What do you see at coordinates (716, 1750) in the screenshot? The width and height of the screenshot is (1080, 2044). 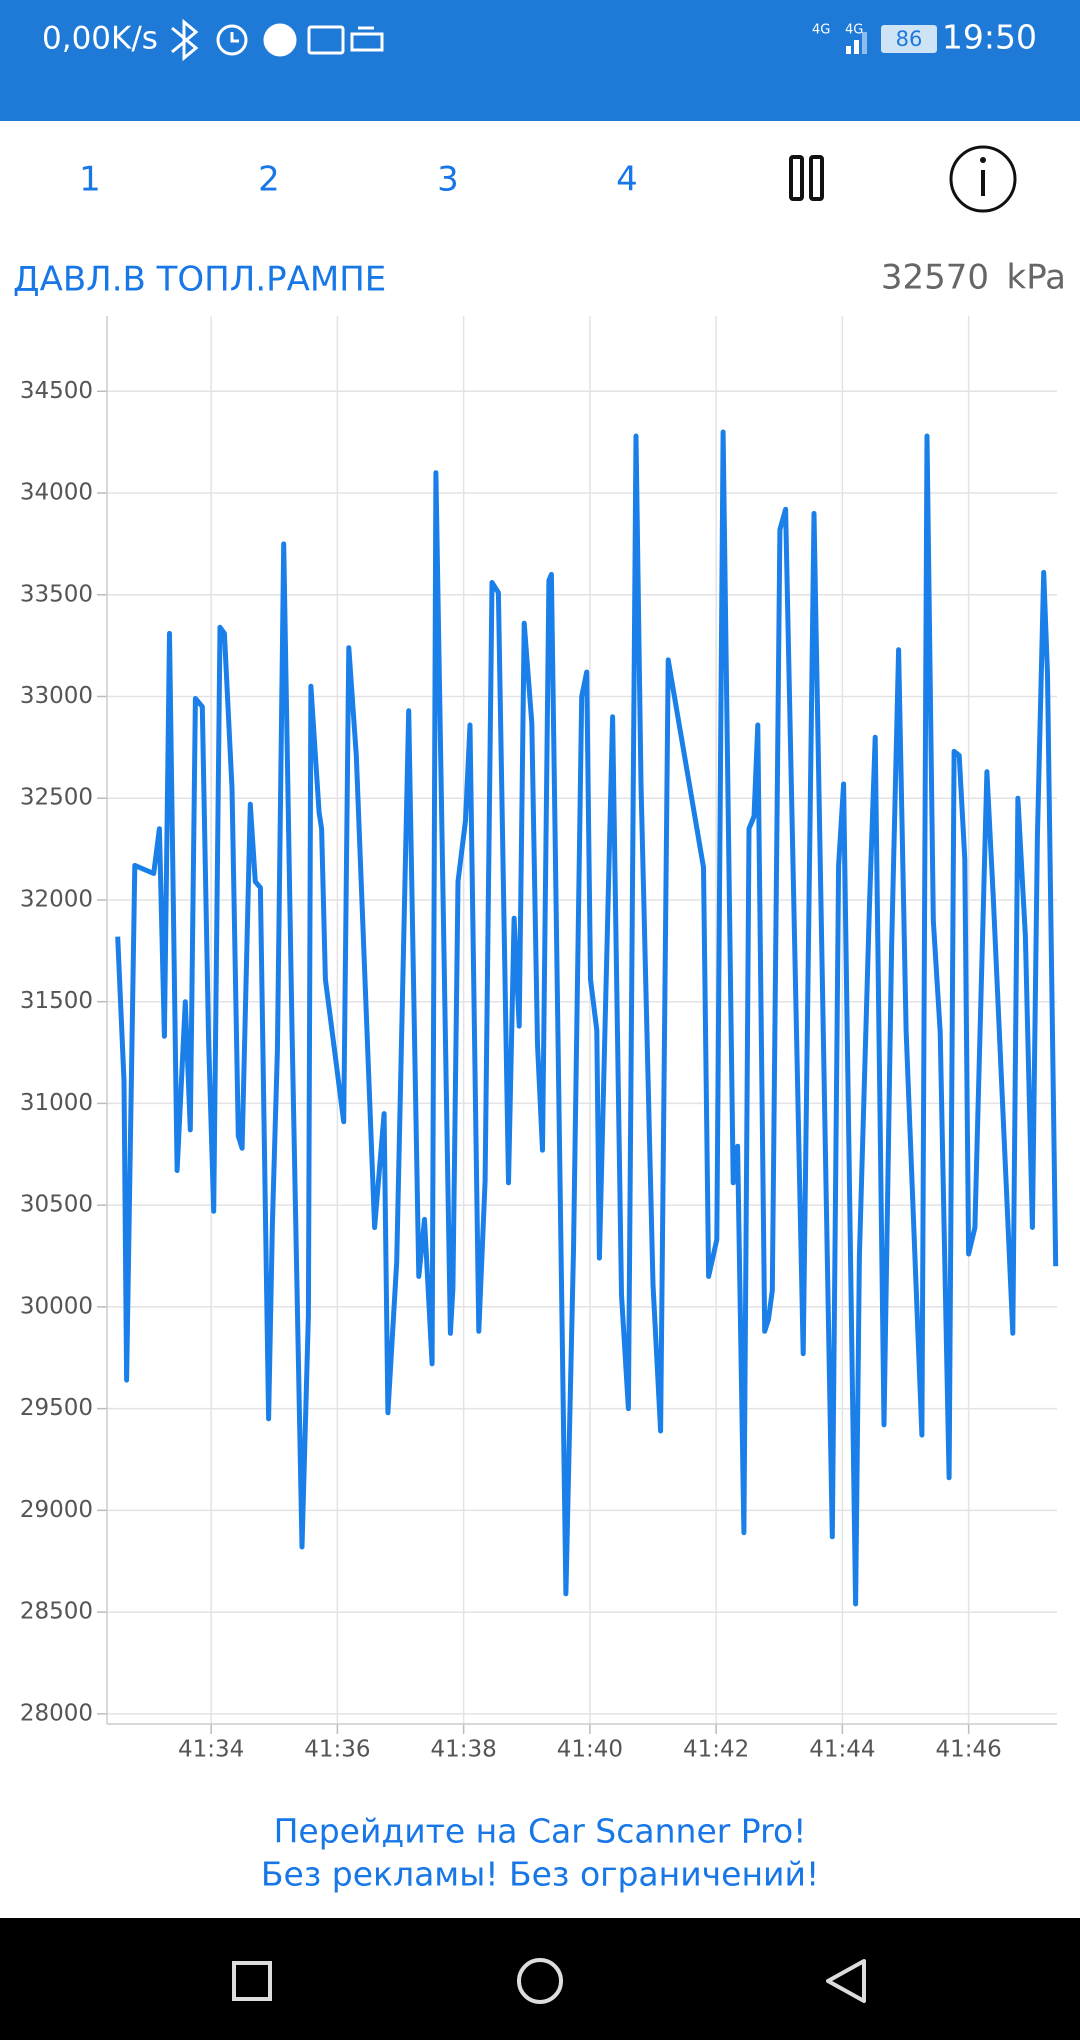 I see `x-tick-label: 41:42` at bounding box center [716, 1750].